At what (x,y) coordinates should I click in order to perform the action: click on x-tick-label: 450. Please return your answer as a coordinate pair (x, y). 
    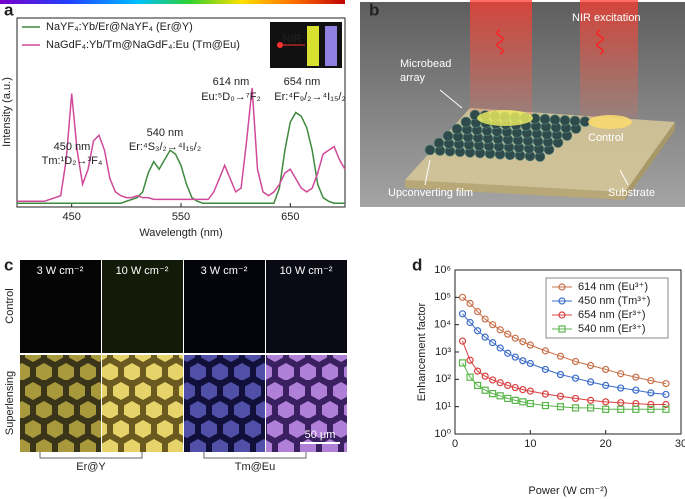
    Looking at the image, I should click on (71, 217).